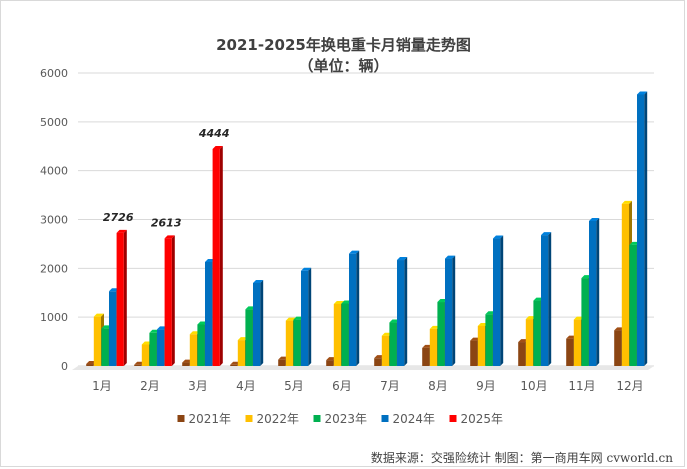 The height and width of the screenshot is (469, 687). Describe the element at coordinates (294, 386) in the screenshot. I see `x-tick-label: 5月` at that location.